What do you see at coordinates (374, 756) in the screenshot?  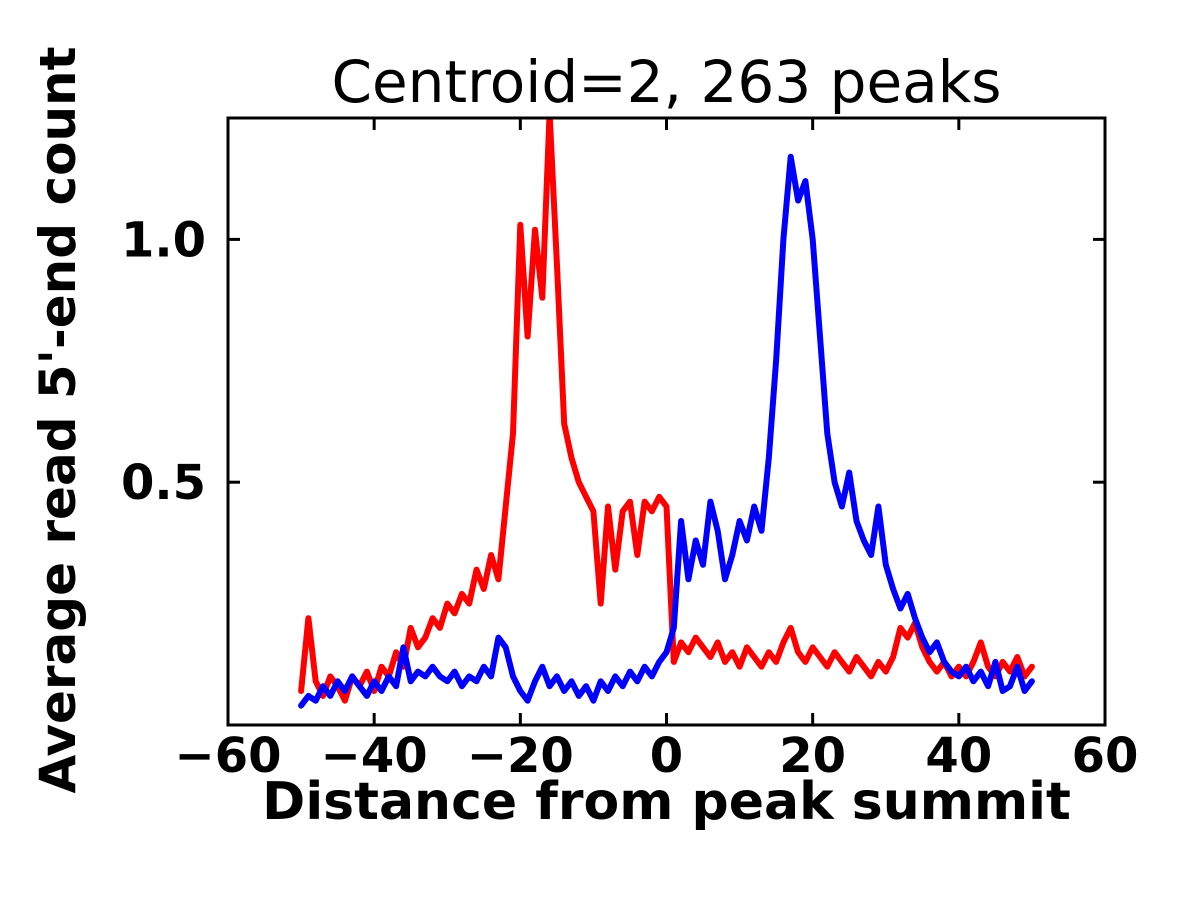 I see `x-tick-label: −40` at bounding box center [374, 756].